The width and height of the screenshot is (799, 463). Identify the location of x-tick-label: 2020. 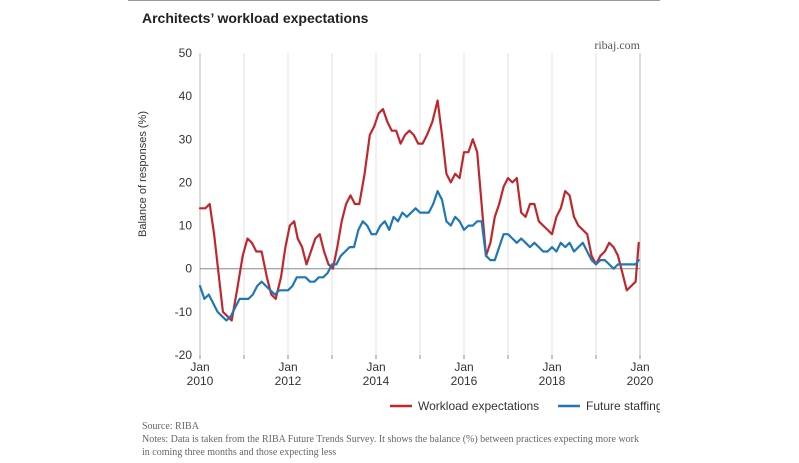
(640, 381).